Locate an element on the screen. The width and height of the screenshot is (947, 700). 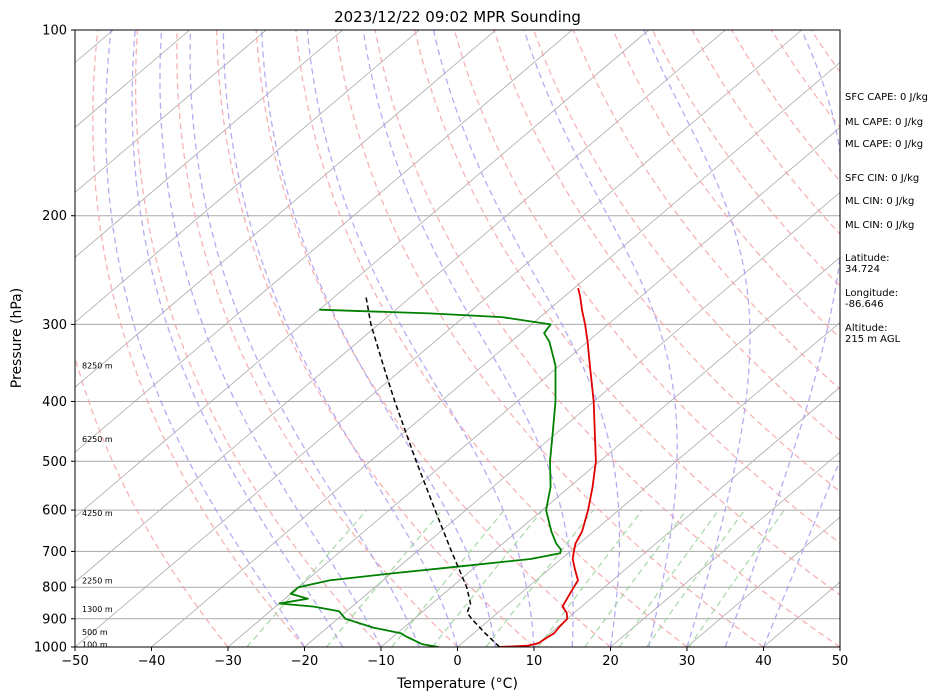
y-tick-label: 1000 is located at coordinates (50, 648).